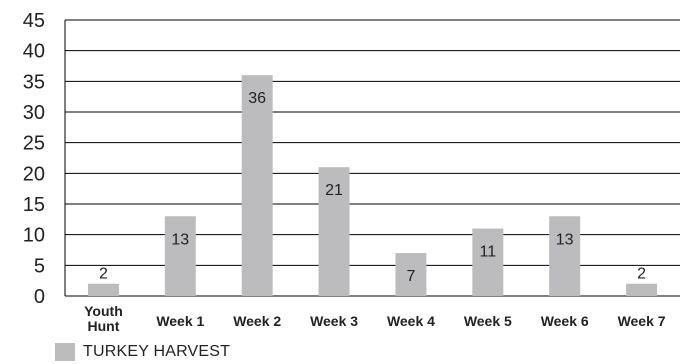  Describe the element at coordinates (103, 318) in the screenshot. I see `x-tick-label: Youth Hunt` at that location.